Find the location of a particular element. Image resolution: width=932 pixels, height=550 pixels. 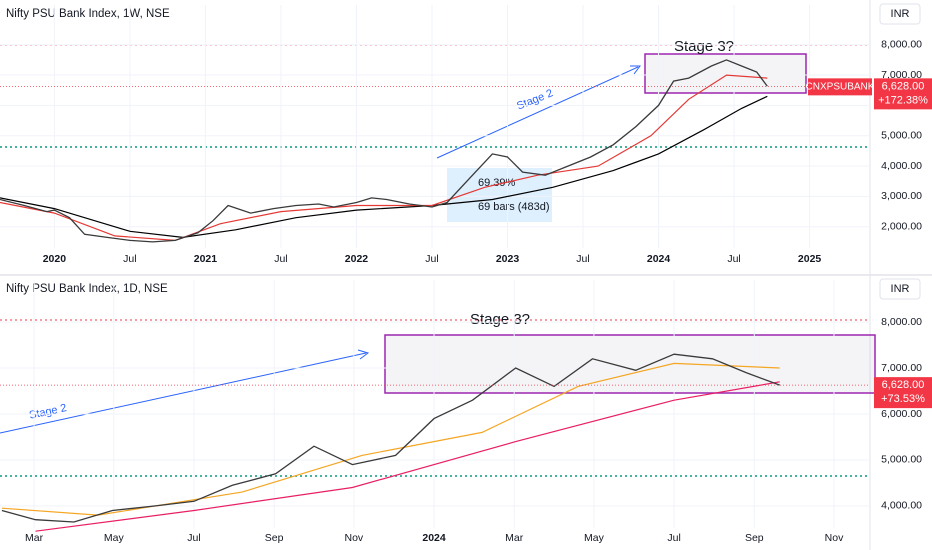

annotation: Stage 2 is located at coordinates (535, 99).